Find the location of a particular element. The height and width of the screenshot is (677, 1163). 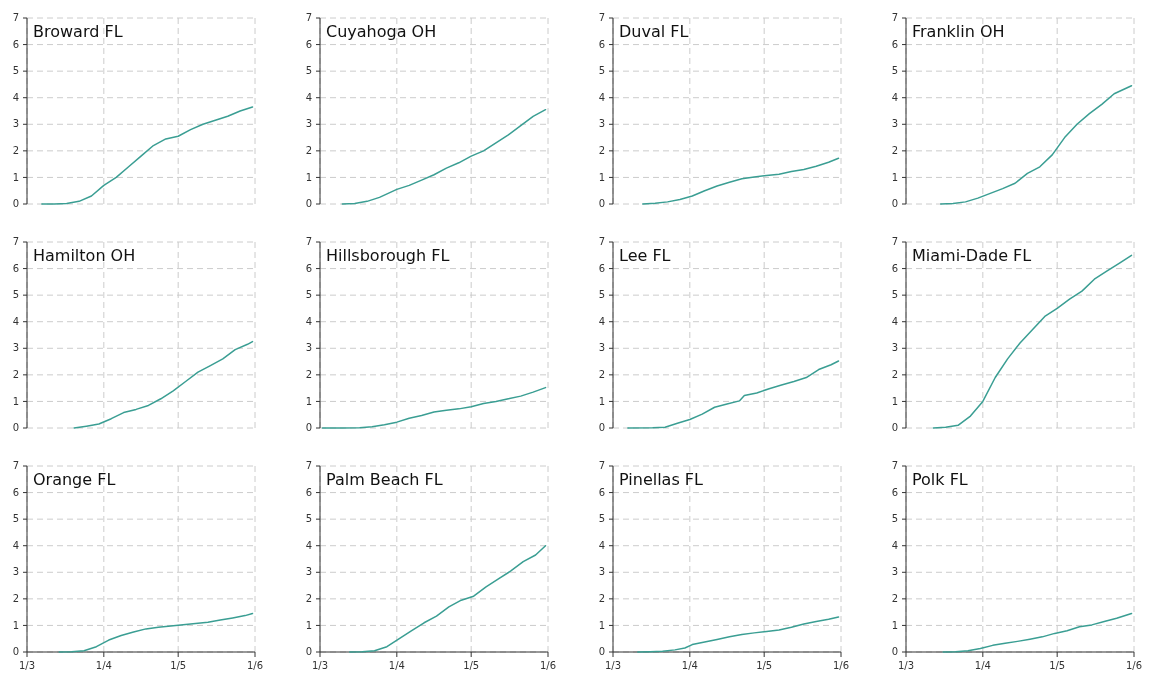

chart-title: Polk FL is located at coordinates (940, 479).